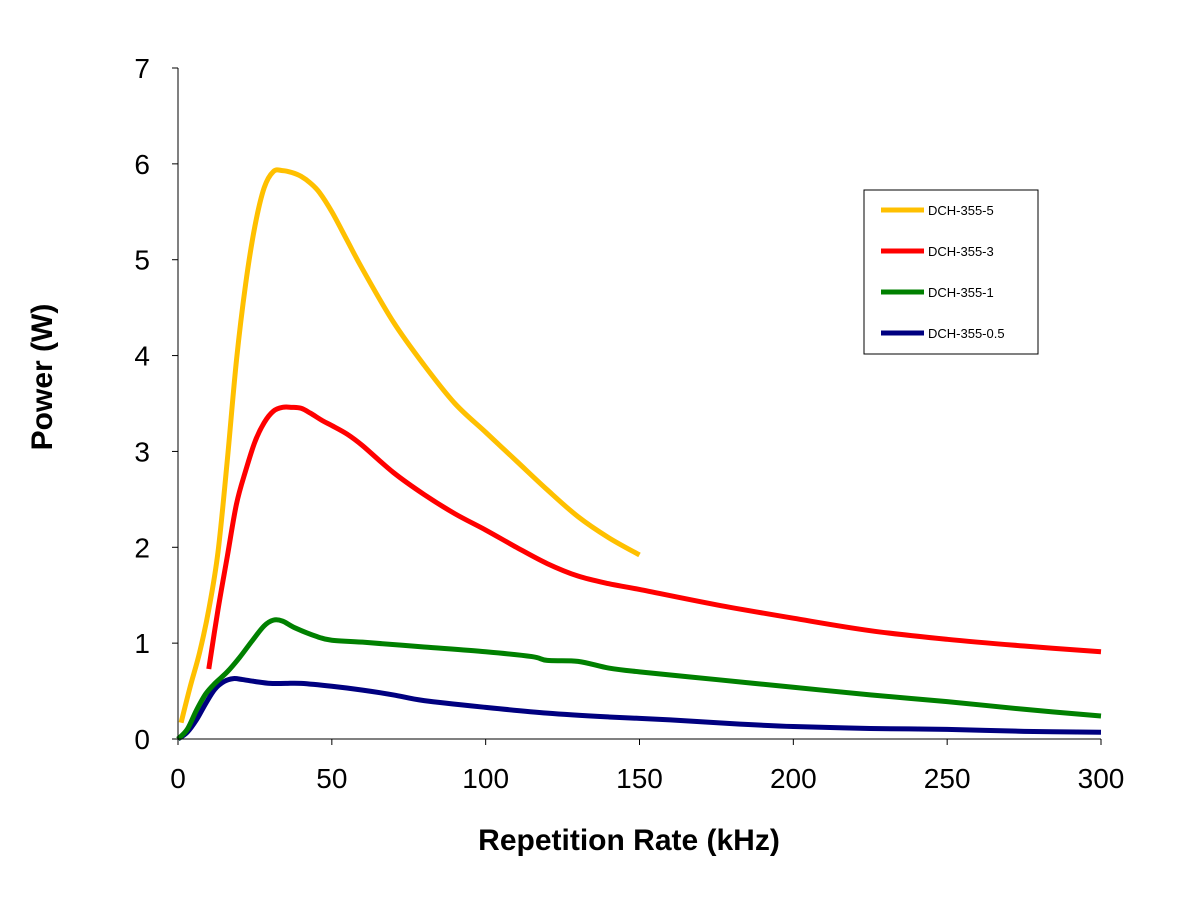 Image resolution: width=1200 pixels, height=899 pixels. Describe the element at coordinates (1101, 778) in the screenshot. I see `x-tick-label: 300` at that location.